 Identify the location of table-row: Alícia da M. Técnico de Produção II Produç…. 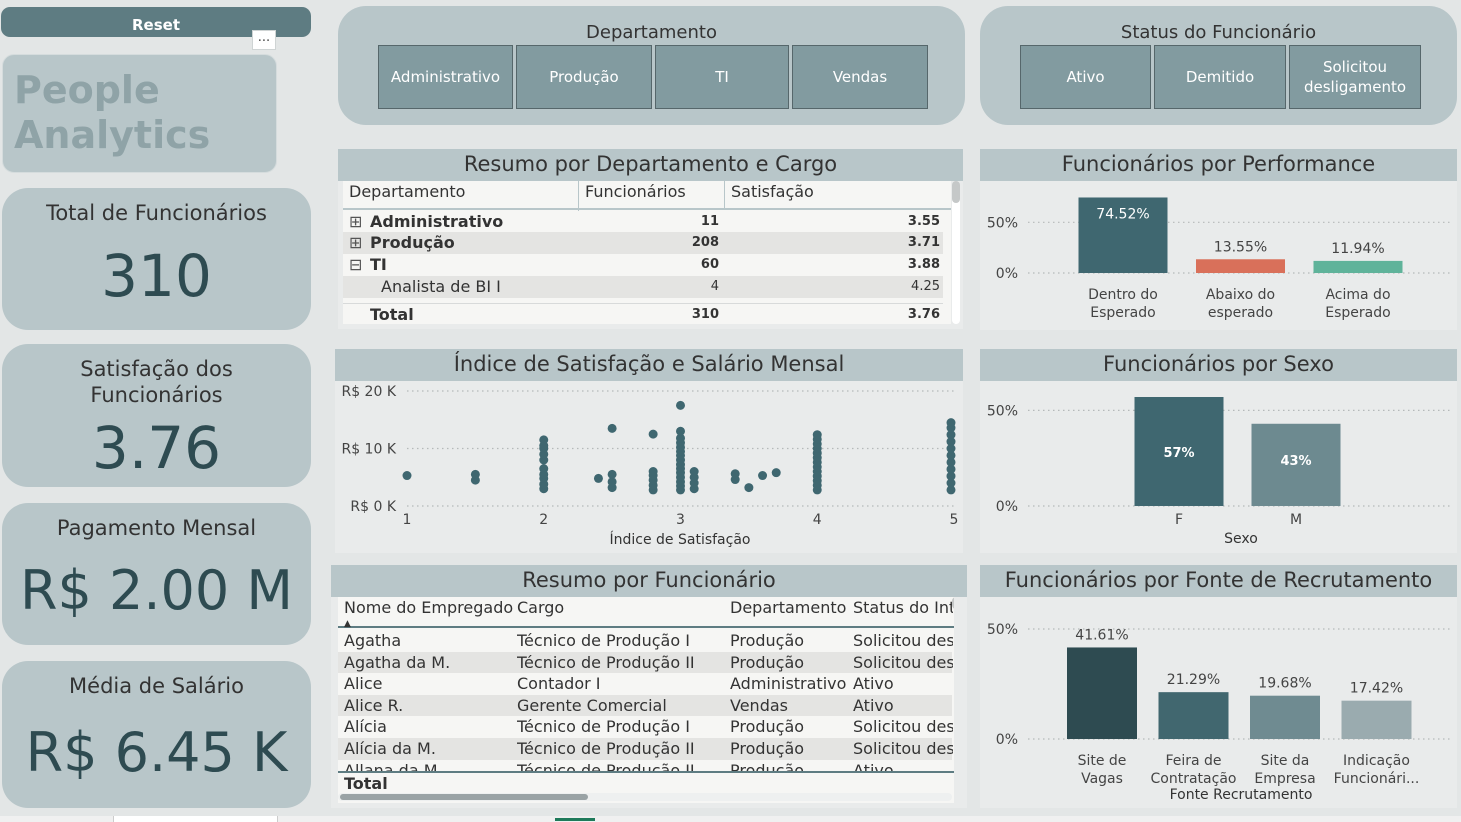
(645, 749).